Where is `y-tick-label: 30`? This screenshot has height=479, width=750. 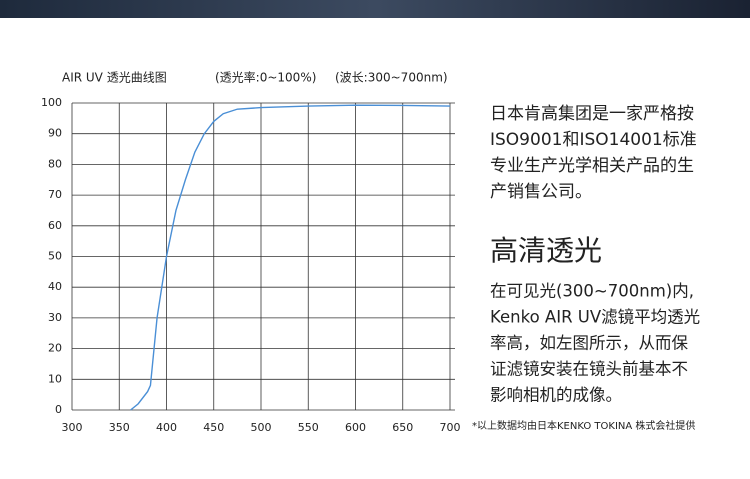 y-tick-label: 30 is located at coordinates (55, 317).